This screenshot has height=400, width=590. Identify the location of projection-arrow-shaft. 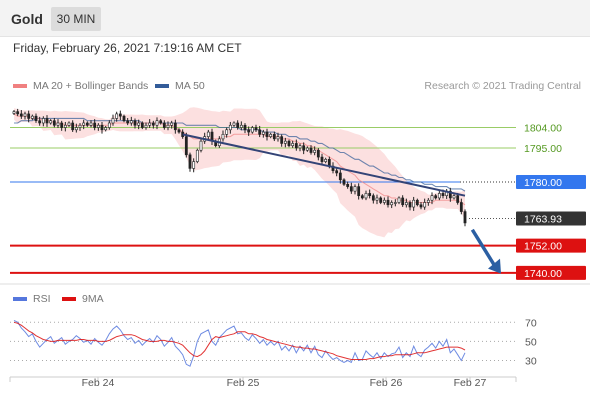
(483, 247).